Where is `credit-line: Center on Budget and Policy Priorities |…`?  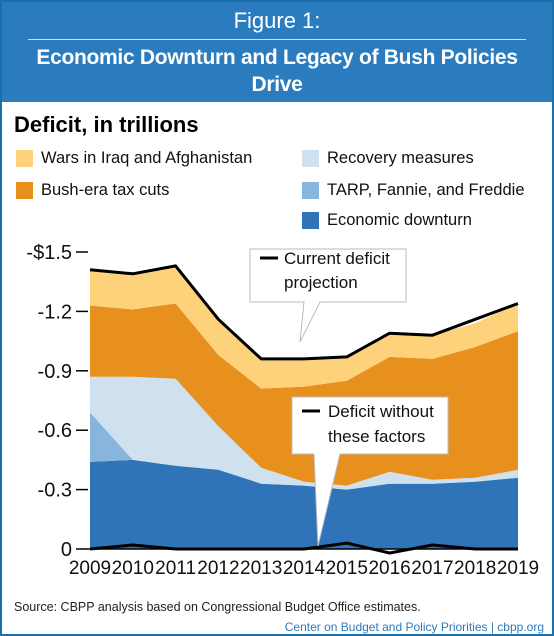 credit-line: Center on Budget and Policy Priorities |… is located at coordinates (414, 627).